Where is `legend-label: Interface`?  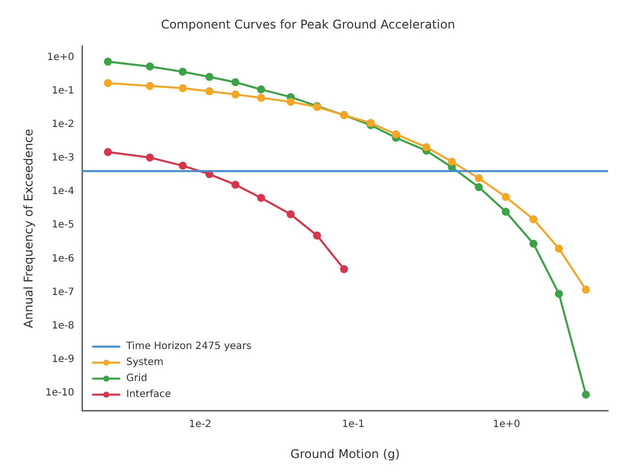
legend-label: Interface is located at coordinates (149, 394).